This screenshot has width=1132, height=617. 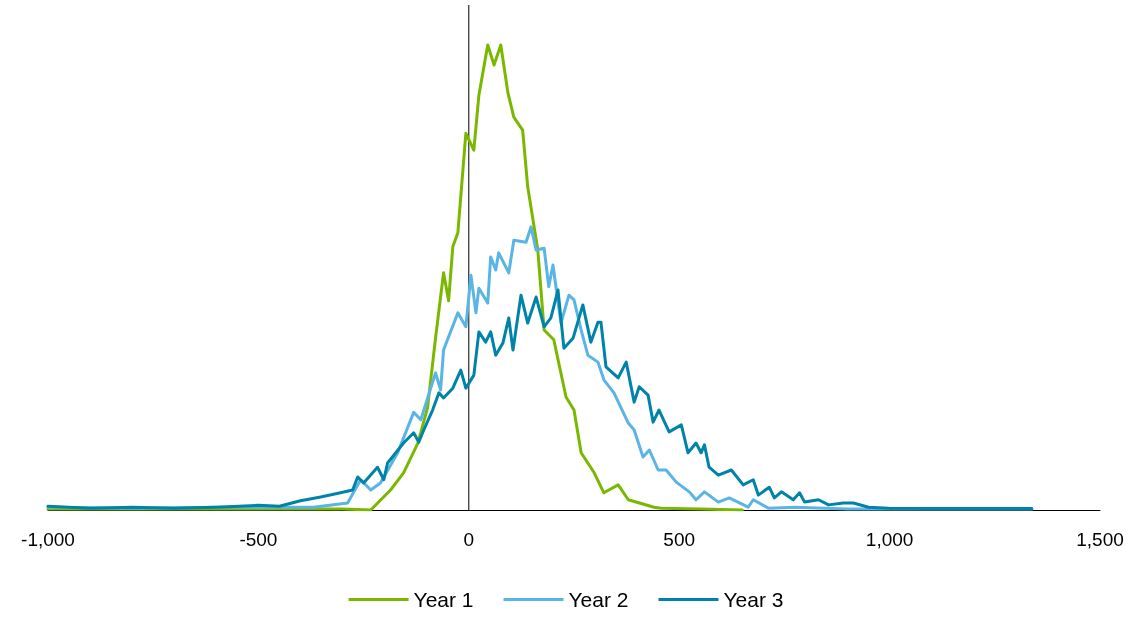 I want to click on x-tick-label: -500, so click(x=258, y=539).